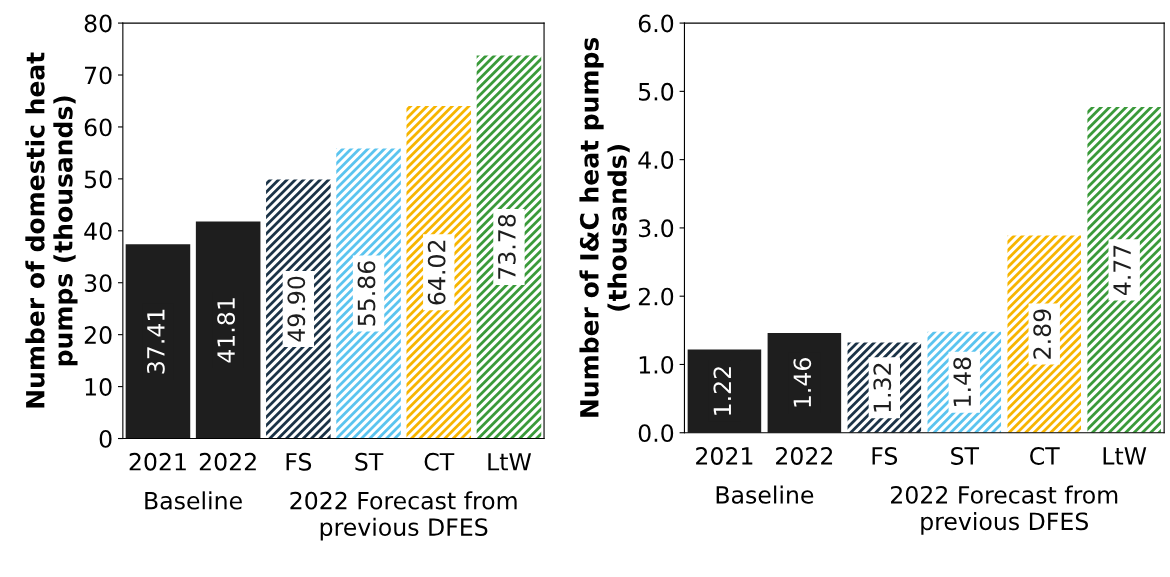 The image size is (1170, 577). I want to click on data-label: 1.48, so click(962, 381).